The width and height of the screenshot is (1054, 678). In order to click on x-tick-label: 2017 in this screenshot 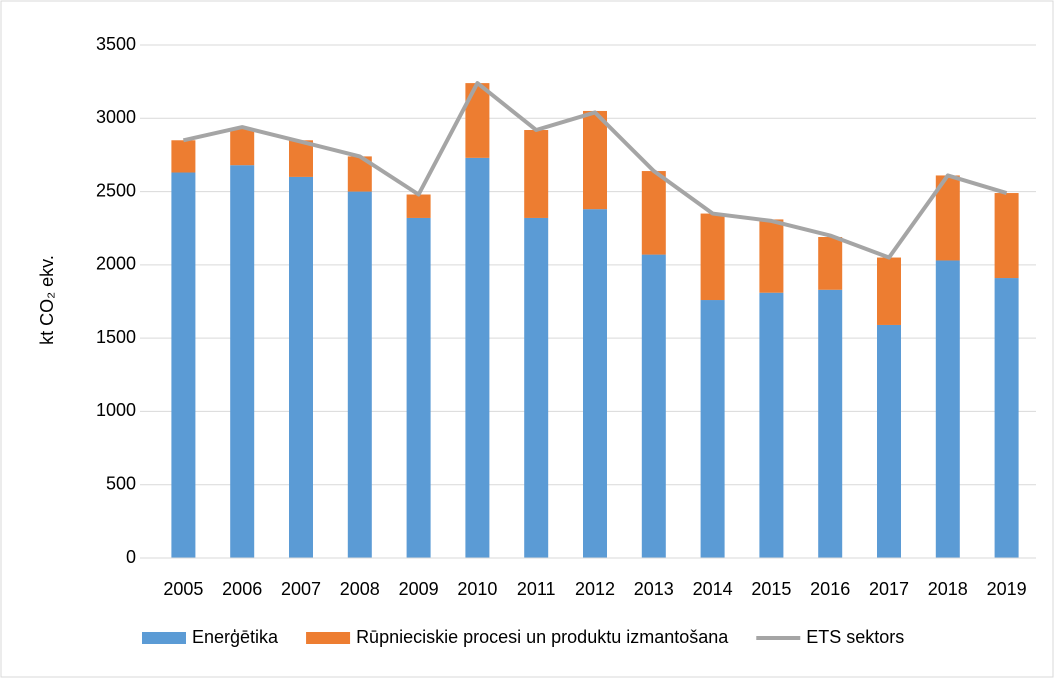, I will do `click(889, 589)`.